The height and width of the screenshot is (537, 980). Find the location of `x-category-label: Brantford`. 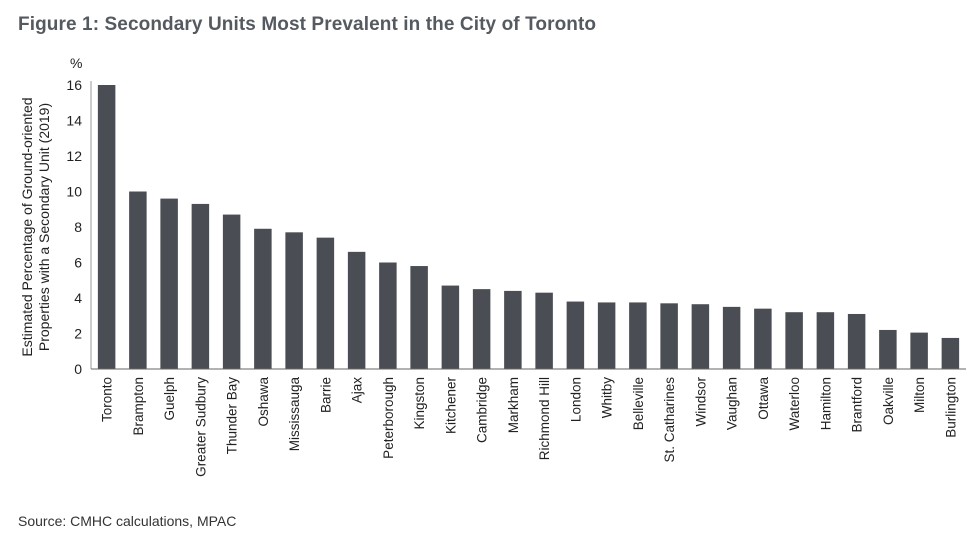

x-category-label: Brantford is located at coordinates (857, 405).